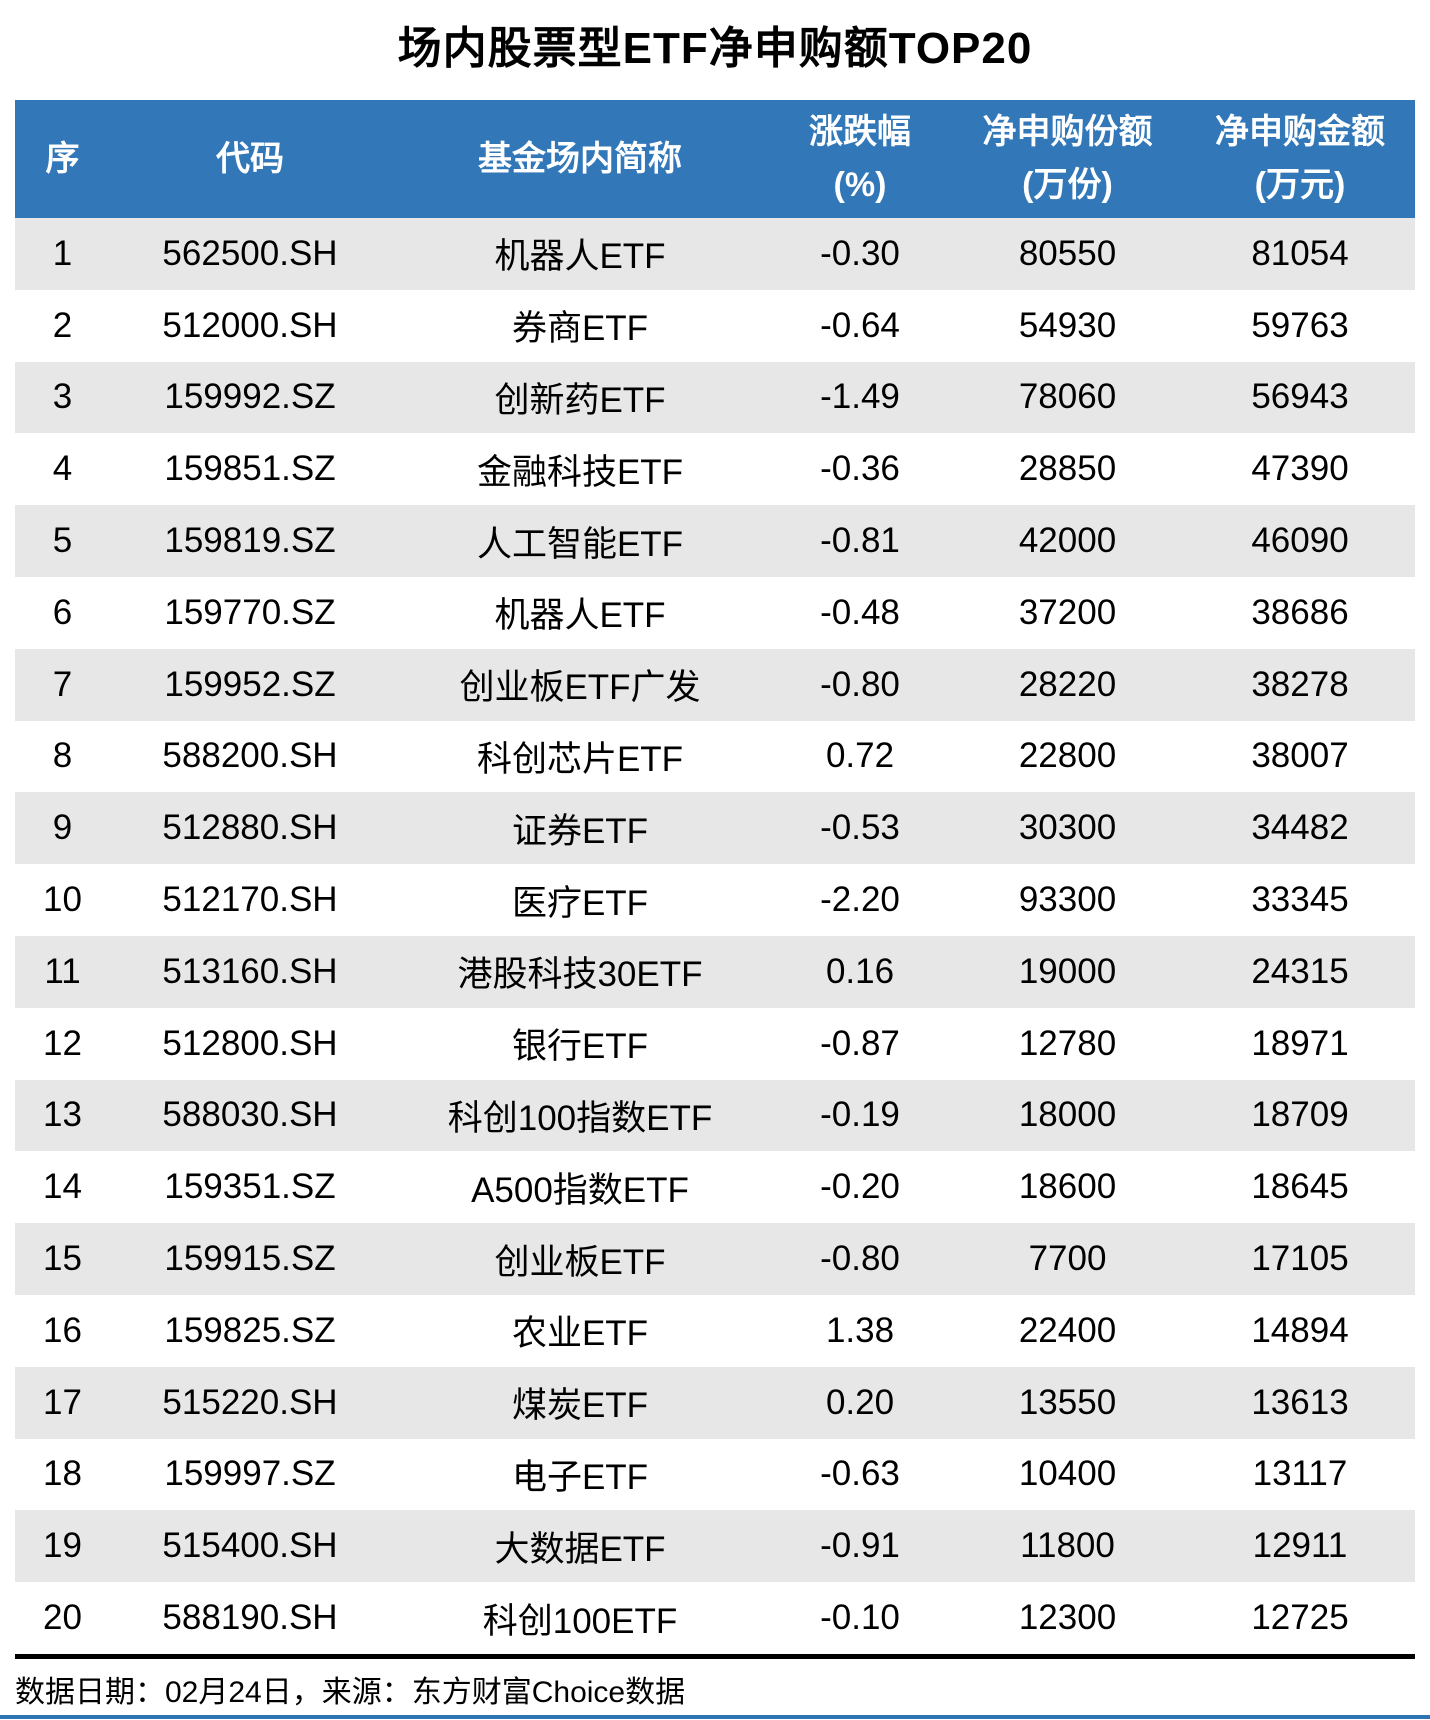 The width and height of the screenshot is (1430, 1720). What do you see at coordinates (860, 185) in the screenshot?
I see `col-header-unit: (%)` at bounding box center [860, 185].